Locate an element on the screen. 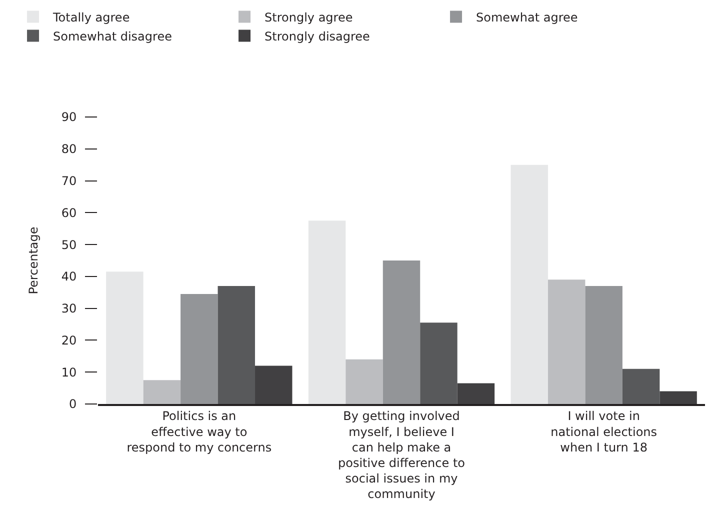 Image resolution: width=707 pixels, height=509 pixels. y-tick-label: 20 is located at coordinates (69, 340).